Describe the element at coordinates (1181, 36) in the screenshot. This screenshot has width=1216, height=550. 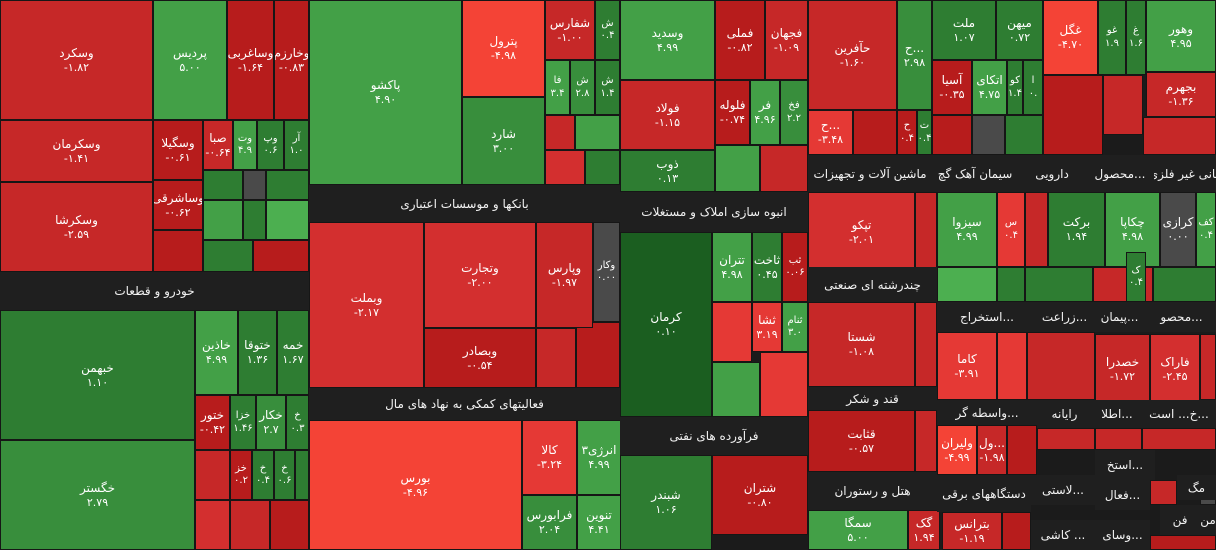
I see `stock-tile: وهور ۴.۹۵` at that location.